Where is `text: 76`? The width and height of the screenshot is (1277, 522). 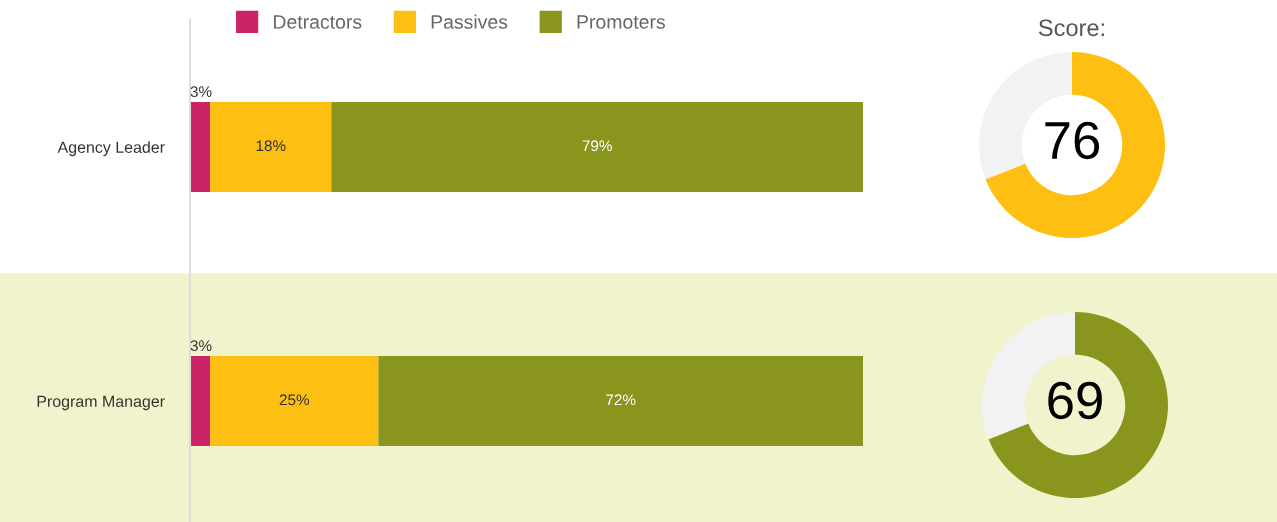
text: 76 is located at coordinates (1072, 140).